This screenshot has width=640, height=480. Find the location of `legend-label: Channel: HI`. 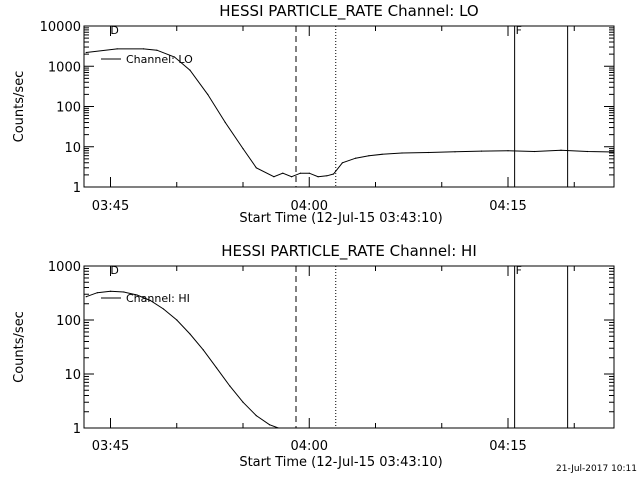

legend-label: Channel: HI is located at coordinates (158, 298).